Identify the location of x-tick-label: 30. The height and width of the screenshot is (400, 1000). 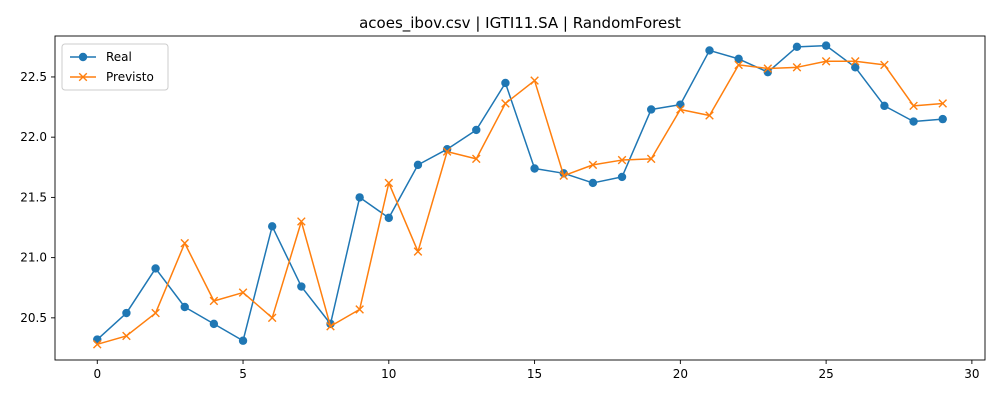
(971, 374).